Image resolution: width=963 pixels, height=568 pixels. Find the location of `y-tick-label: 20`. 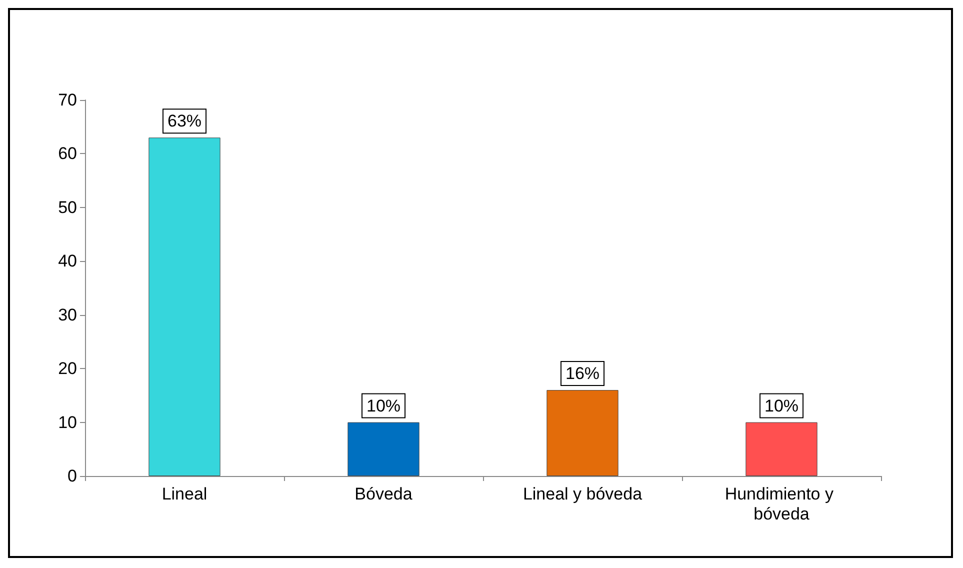

y-tick-label: 20 is located at coordinates (67, 368).